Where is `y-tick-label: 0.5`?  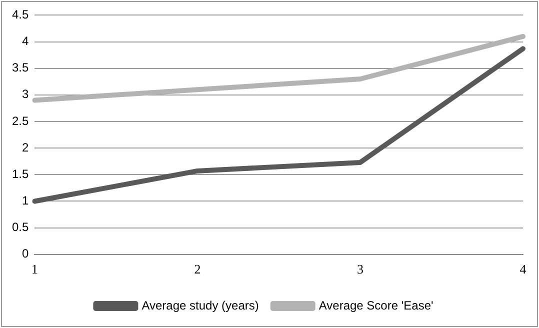
y-tick-label: 0.5 is located at coordinates (20, 227).